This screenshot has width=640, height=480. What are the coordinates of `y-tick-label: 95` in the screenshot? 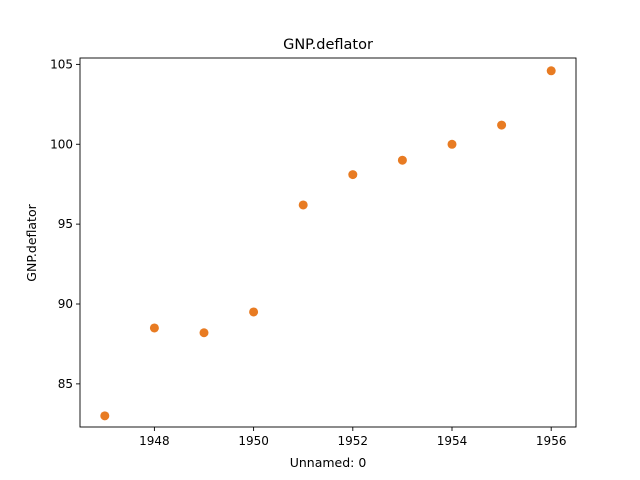 It's located at (65, 224).